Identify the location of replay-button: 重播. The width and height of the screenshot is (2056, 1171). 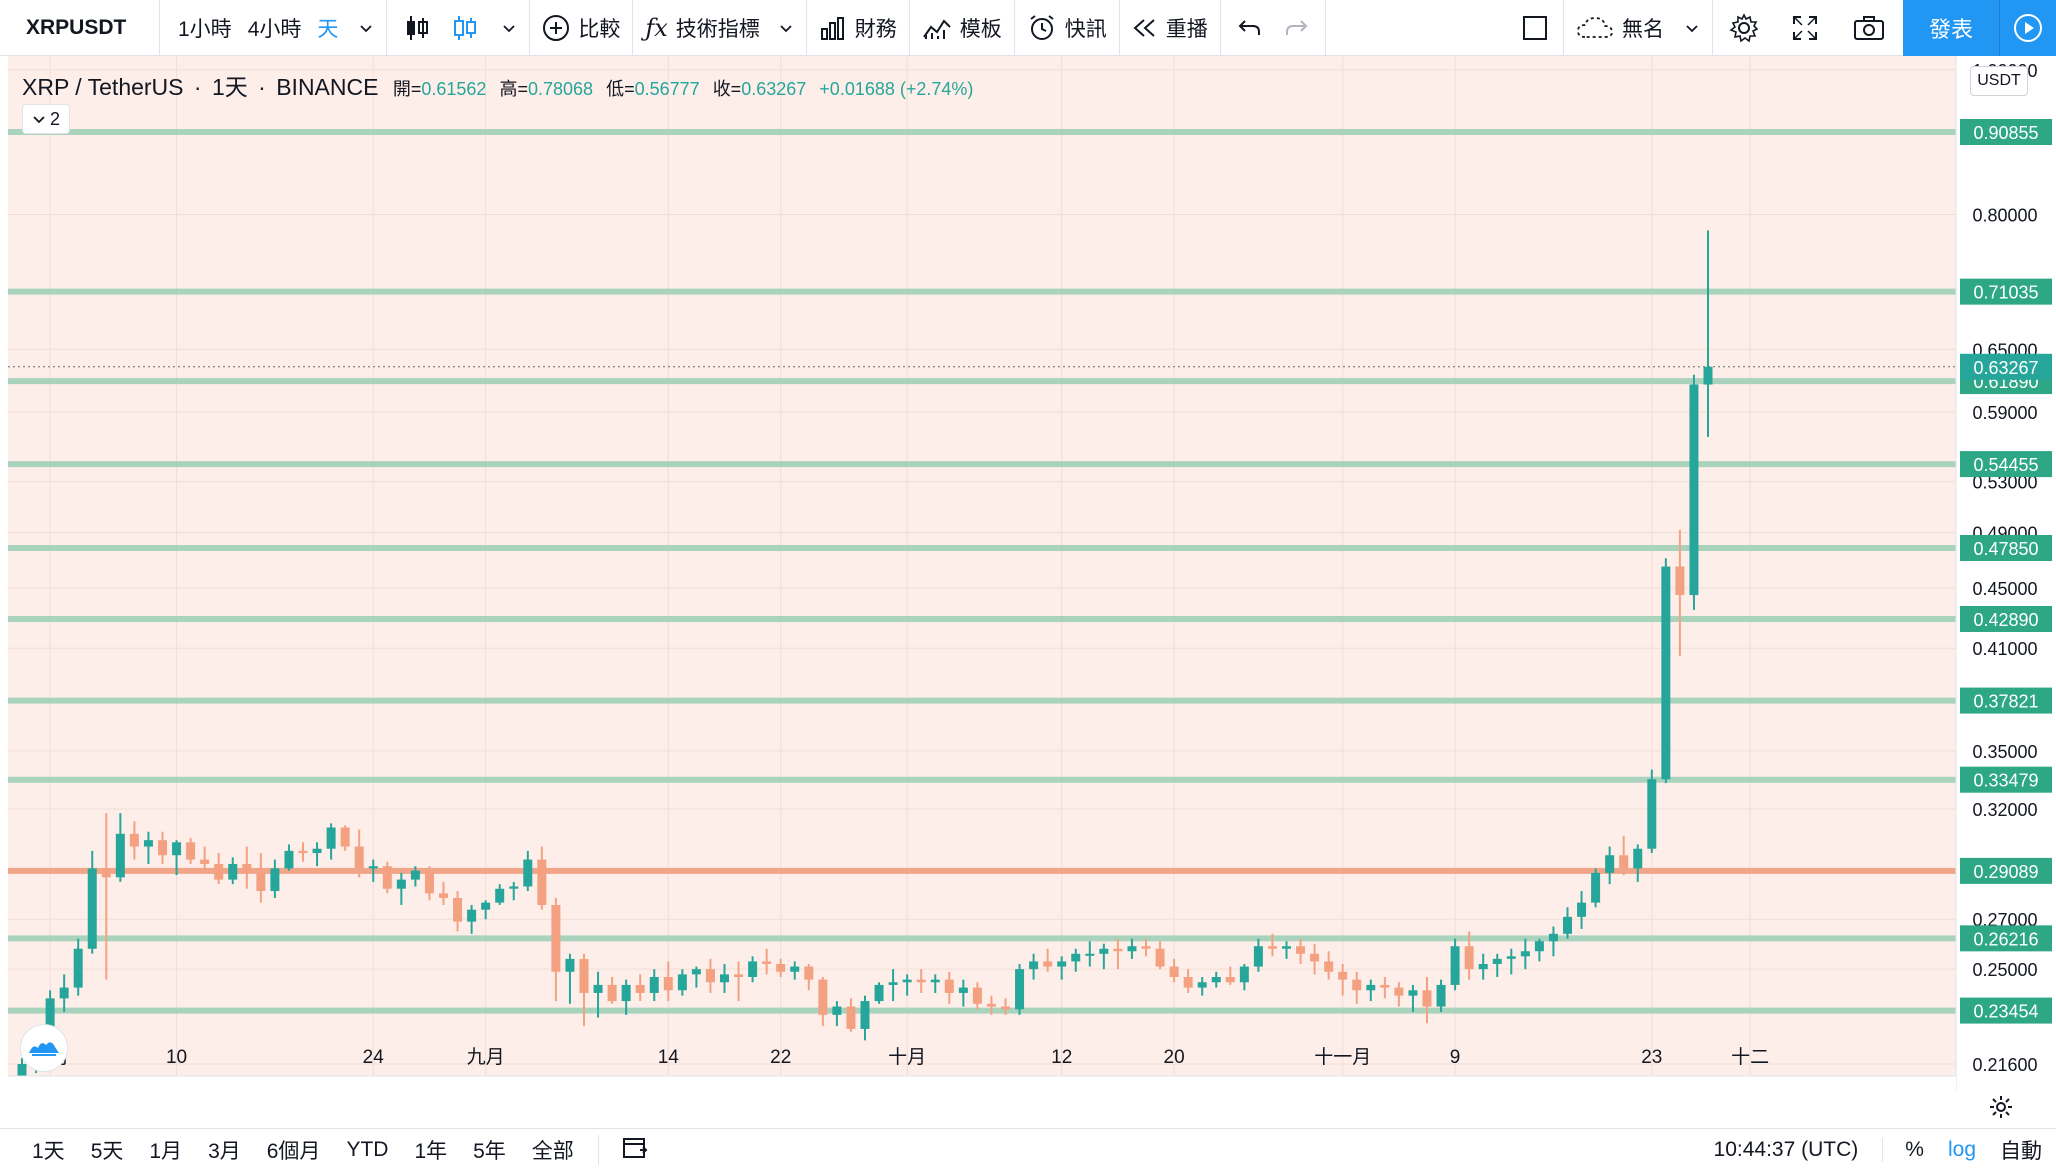
(1170, 28).